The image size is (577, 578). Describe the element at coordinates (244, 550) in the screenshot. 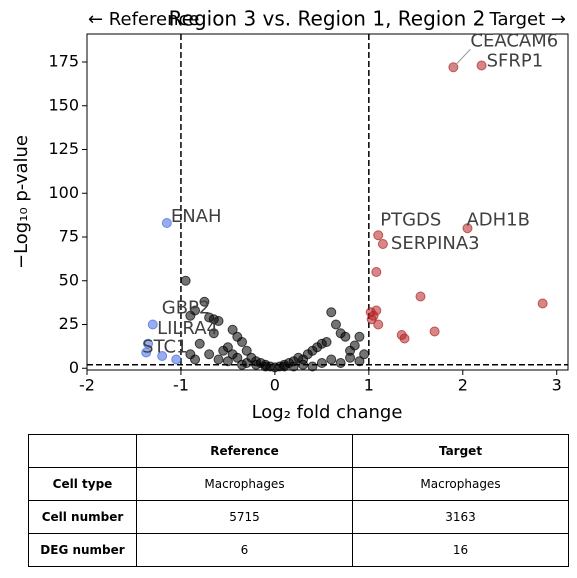

I see `cell: 6` at that location.